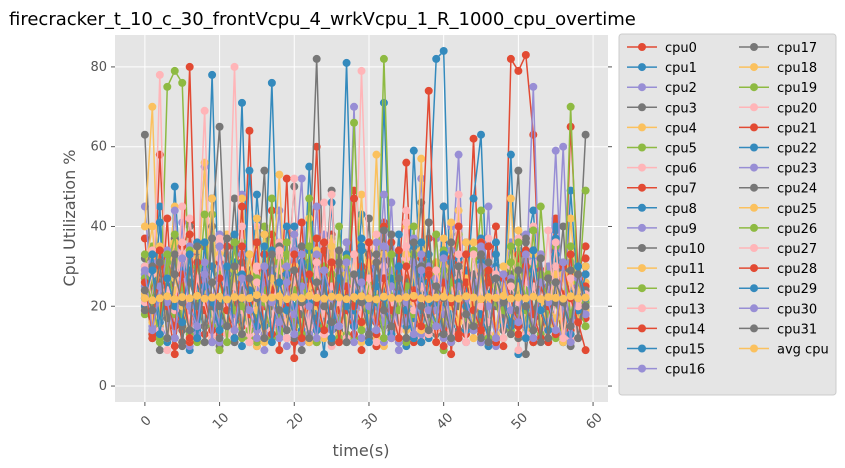  I want to click on legend-label: cpu29, so click(797, 289).